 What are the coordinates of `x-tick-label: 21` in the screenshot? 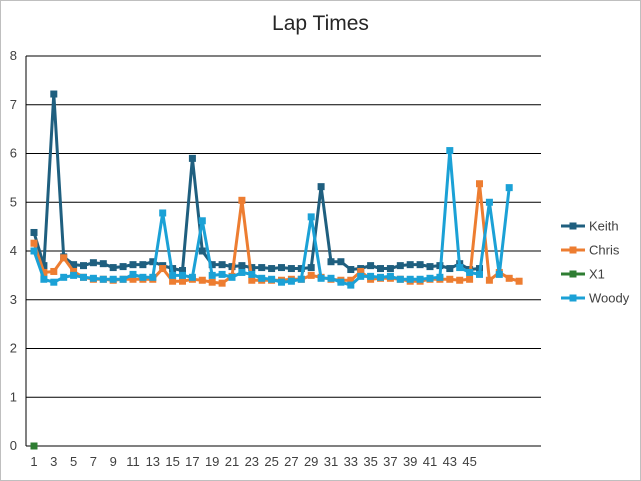 It's located at (232, 461).